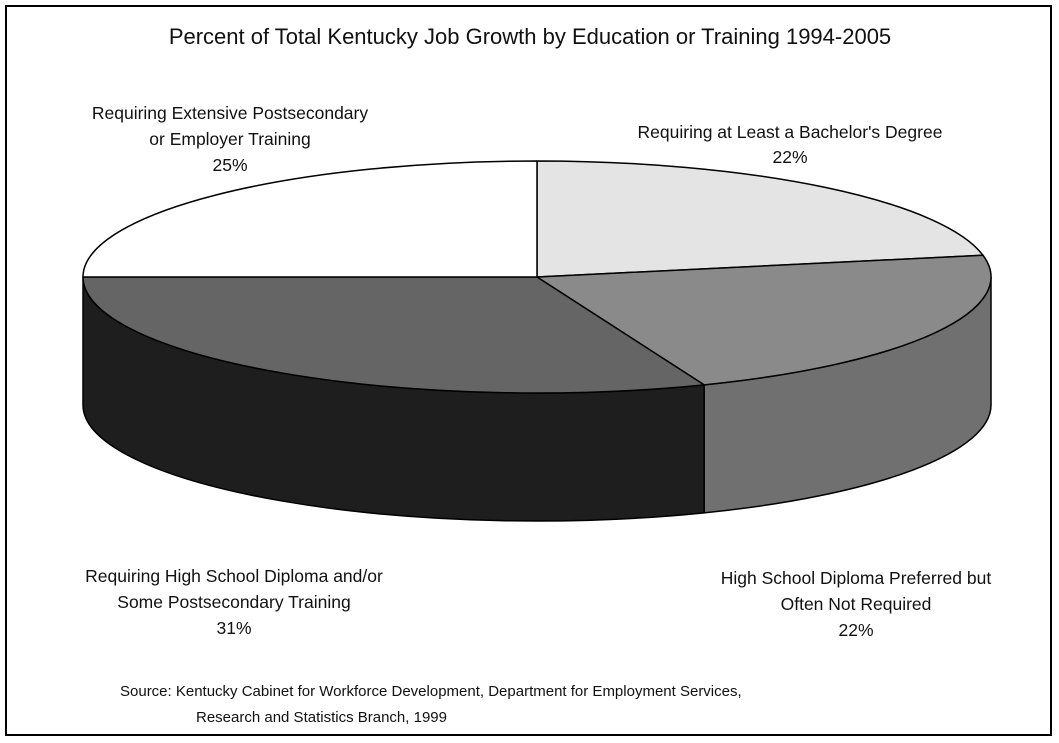 Image resolution: width=1059 pixels, height=743 pixels. Describe the element at coordinates (230, 113) in the screenshot. I see `slice-label-extensive-line1: Requiring Extensive Postsecondary` at that location.